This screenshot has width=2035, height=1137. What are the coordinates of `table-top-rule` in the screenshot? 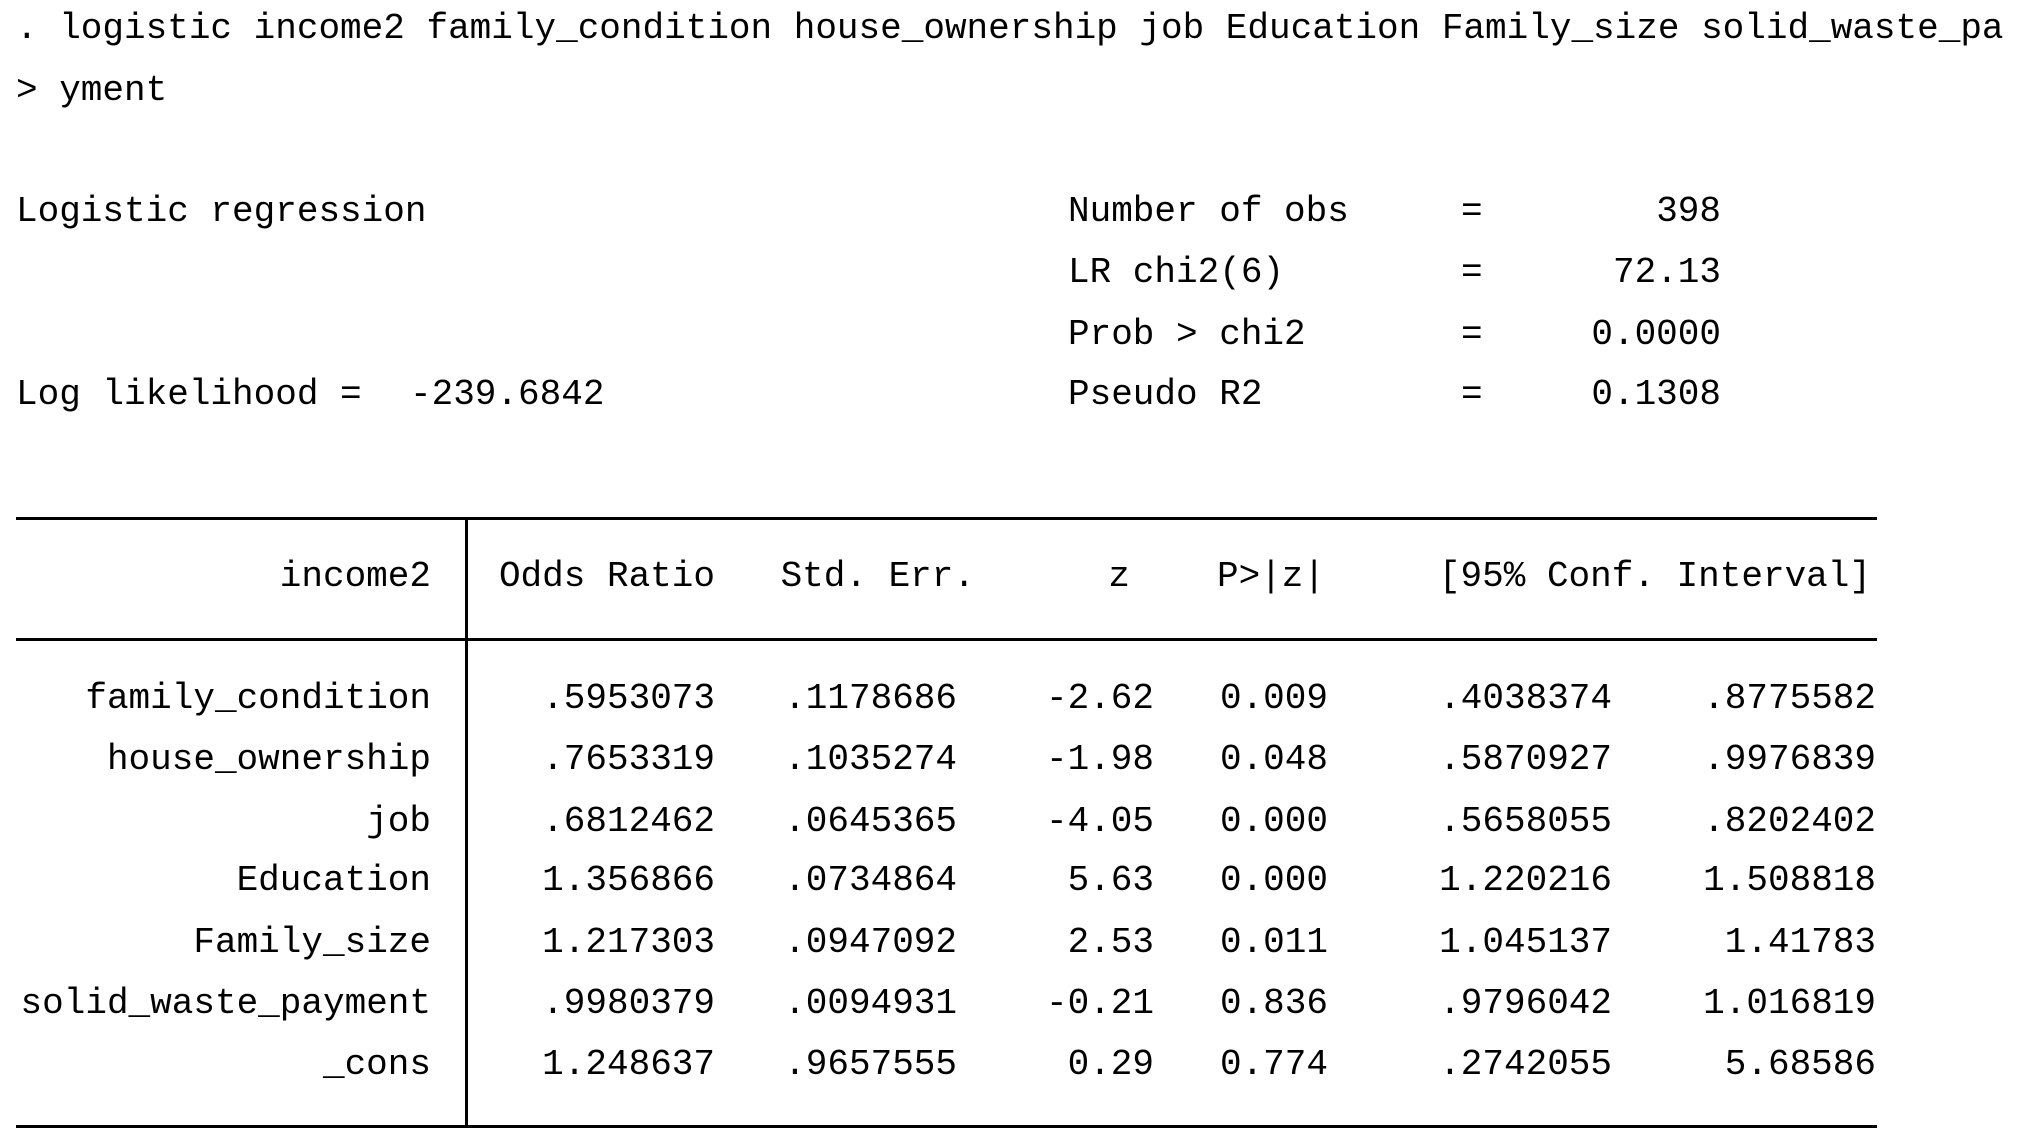 It's located at (946, 518).